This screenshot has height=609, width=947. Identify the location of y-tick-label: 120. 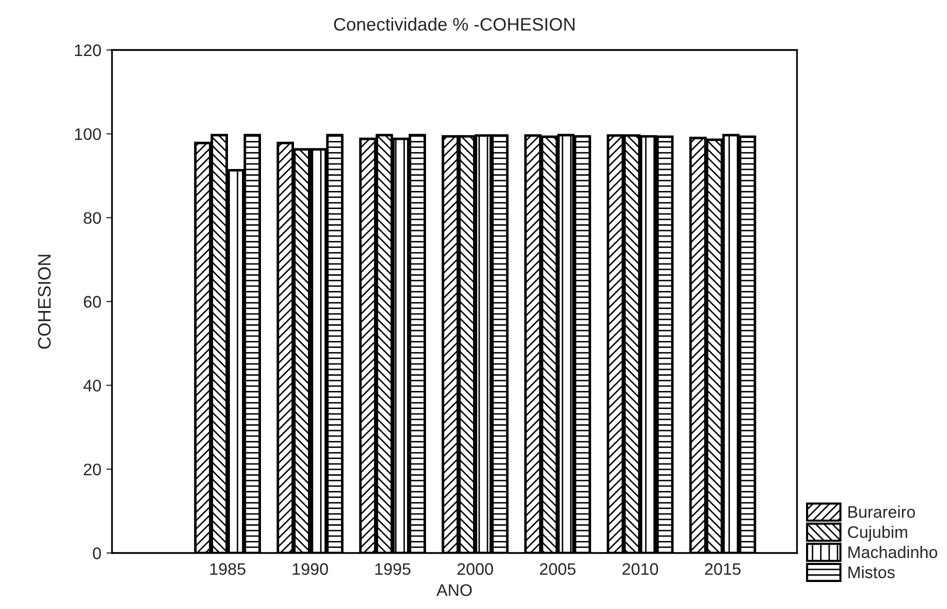
(88, 50).